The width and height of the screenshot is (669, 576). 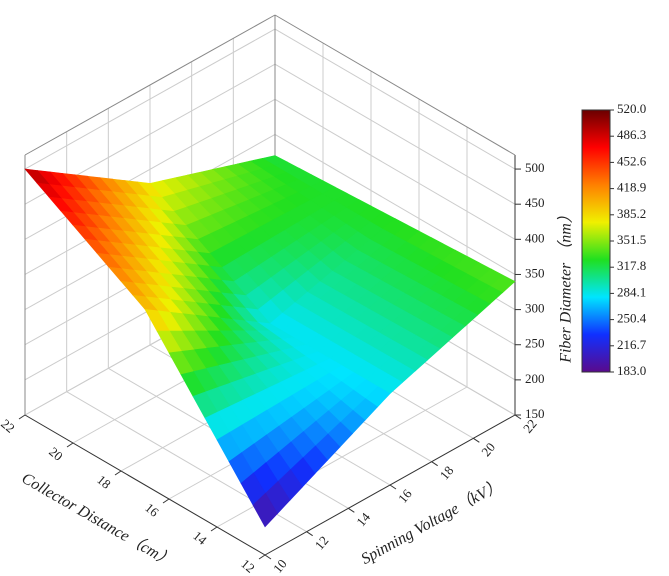 I want to click on colorbar-label: 351.5, so click(x=631, y=239).